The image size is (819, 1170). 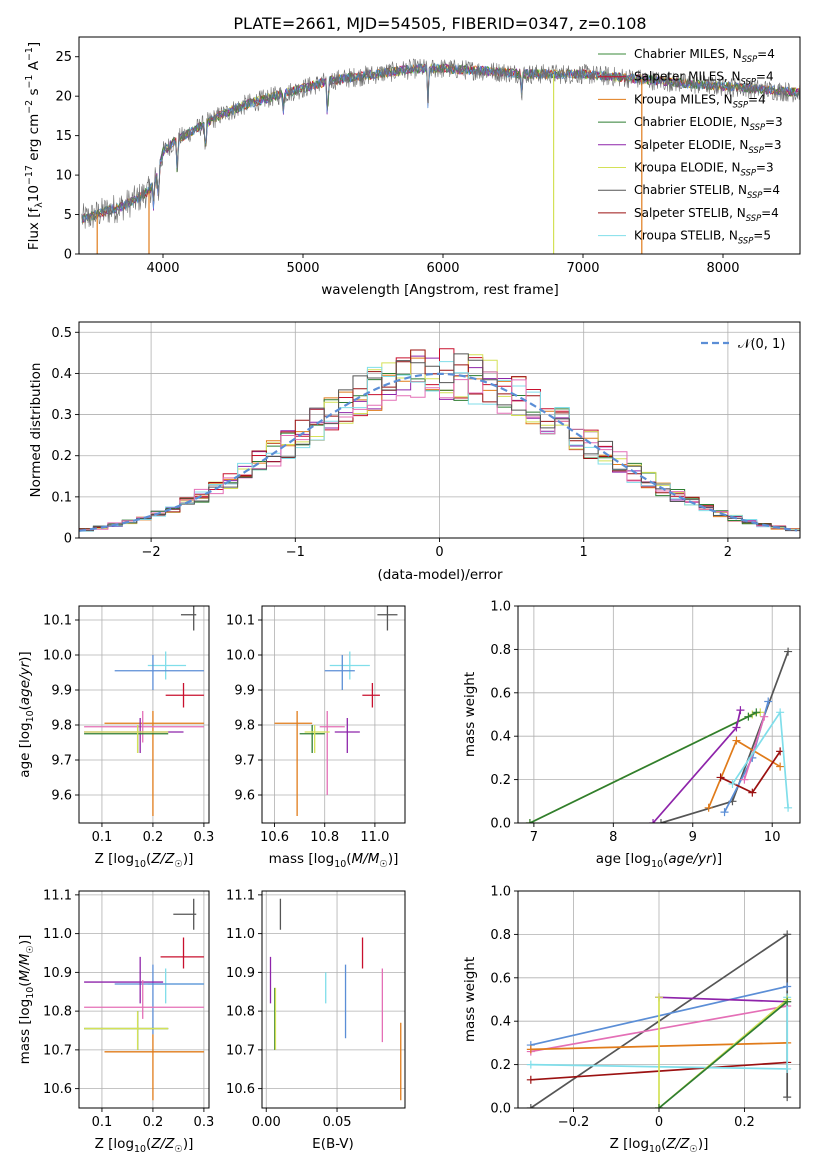 I want to click on agez-ylabel-part: )], so click(x=25, y=656).